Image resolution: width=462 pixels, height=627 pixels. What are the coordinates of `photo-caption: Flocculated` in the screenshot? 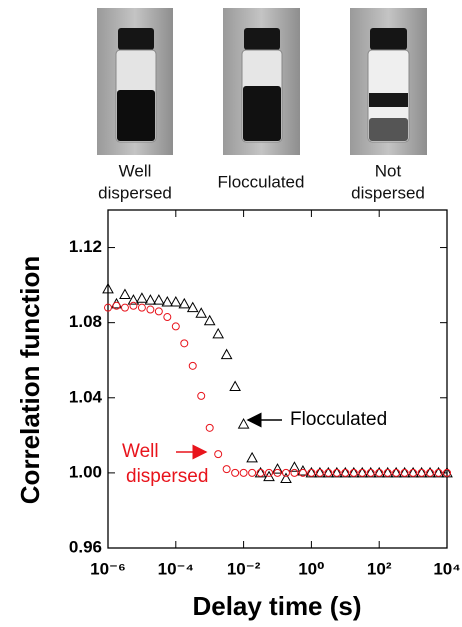 It's located at (261, 181).